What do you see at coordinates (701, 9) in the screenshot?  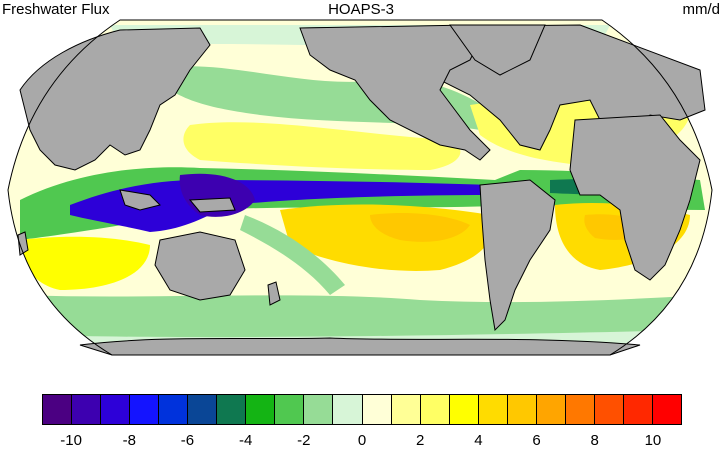 I see `map-units-label: mm/d` at bounding box center [701, 9].